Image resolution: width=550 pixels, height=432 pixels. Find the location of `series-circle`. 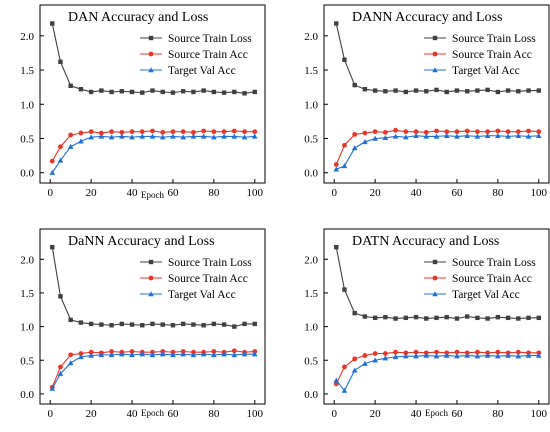

series-circle is located at coordinates (437, 147).